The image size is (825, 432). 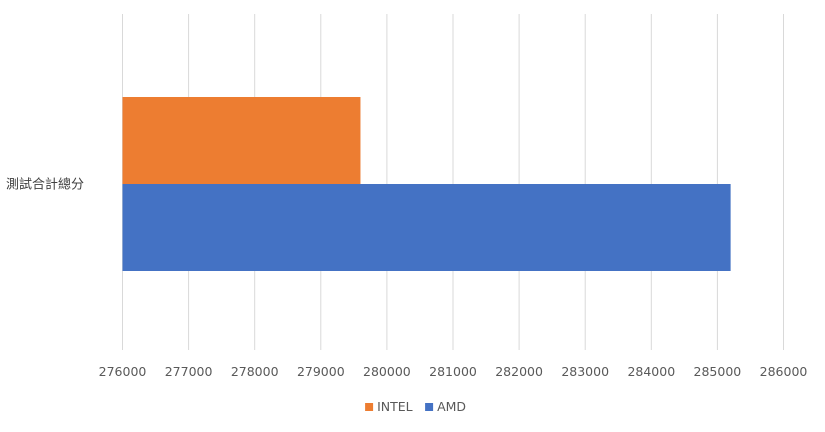 I want to click on x-tick-label: 276000, so click(x=123, y=371).